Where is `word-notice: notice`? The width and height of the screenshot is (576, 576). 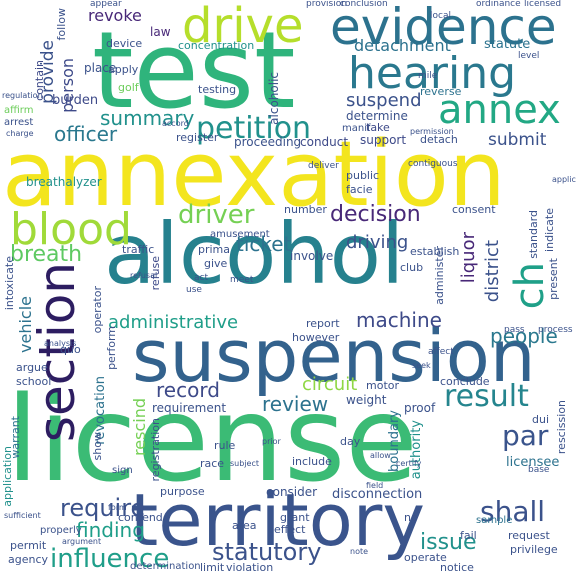
word-notice: notice is located at coordinates (457, 567).